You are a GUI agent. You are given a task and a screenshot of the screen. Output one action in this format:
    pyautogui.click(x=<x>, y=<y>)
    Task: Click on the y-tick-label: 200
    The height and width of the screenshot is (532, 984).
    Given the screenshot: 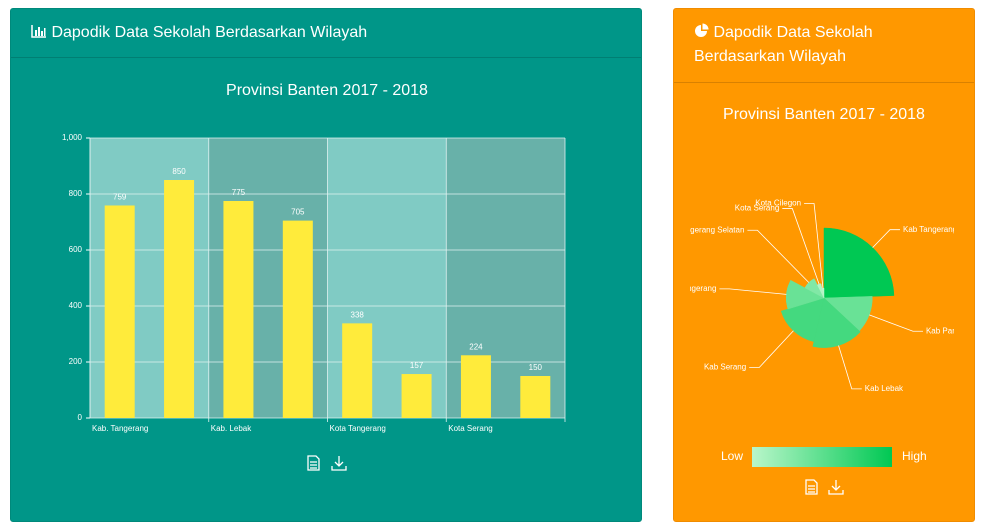 What is the action you would take?
    pyautogui.click(x=76, y=361)
    